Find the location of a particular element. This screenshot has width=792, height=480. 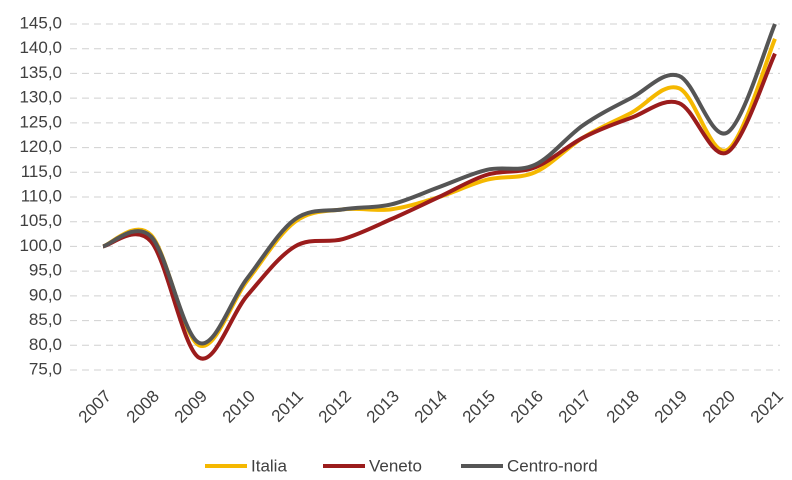

y-tick-label: 135,0 is located at coordinates (40, 72).